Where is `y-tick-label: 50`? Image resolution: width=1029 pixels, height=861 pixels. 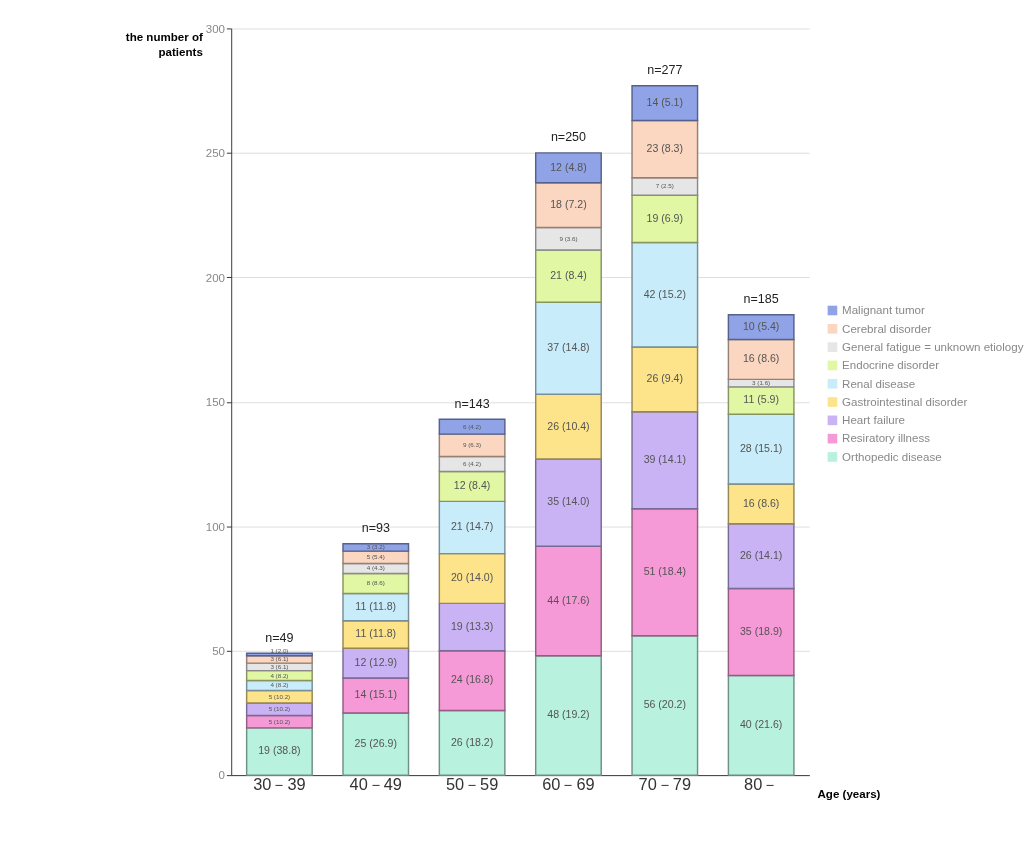
y-tick-label: 50 is located at coordinates (218, 651).